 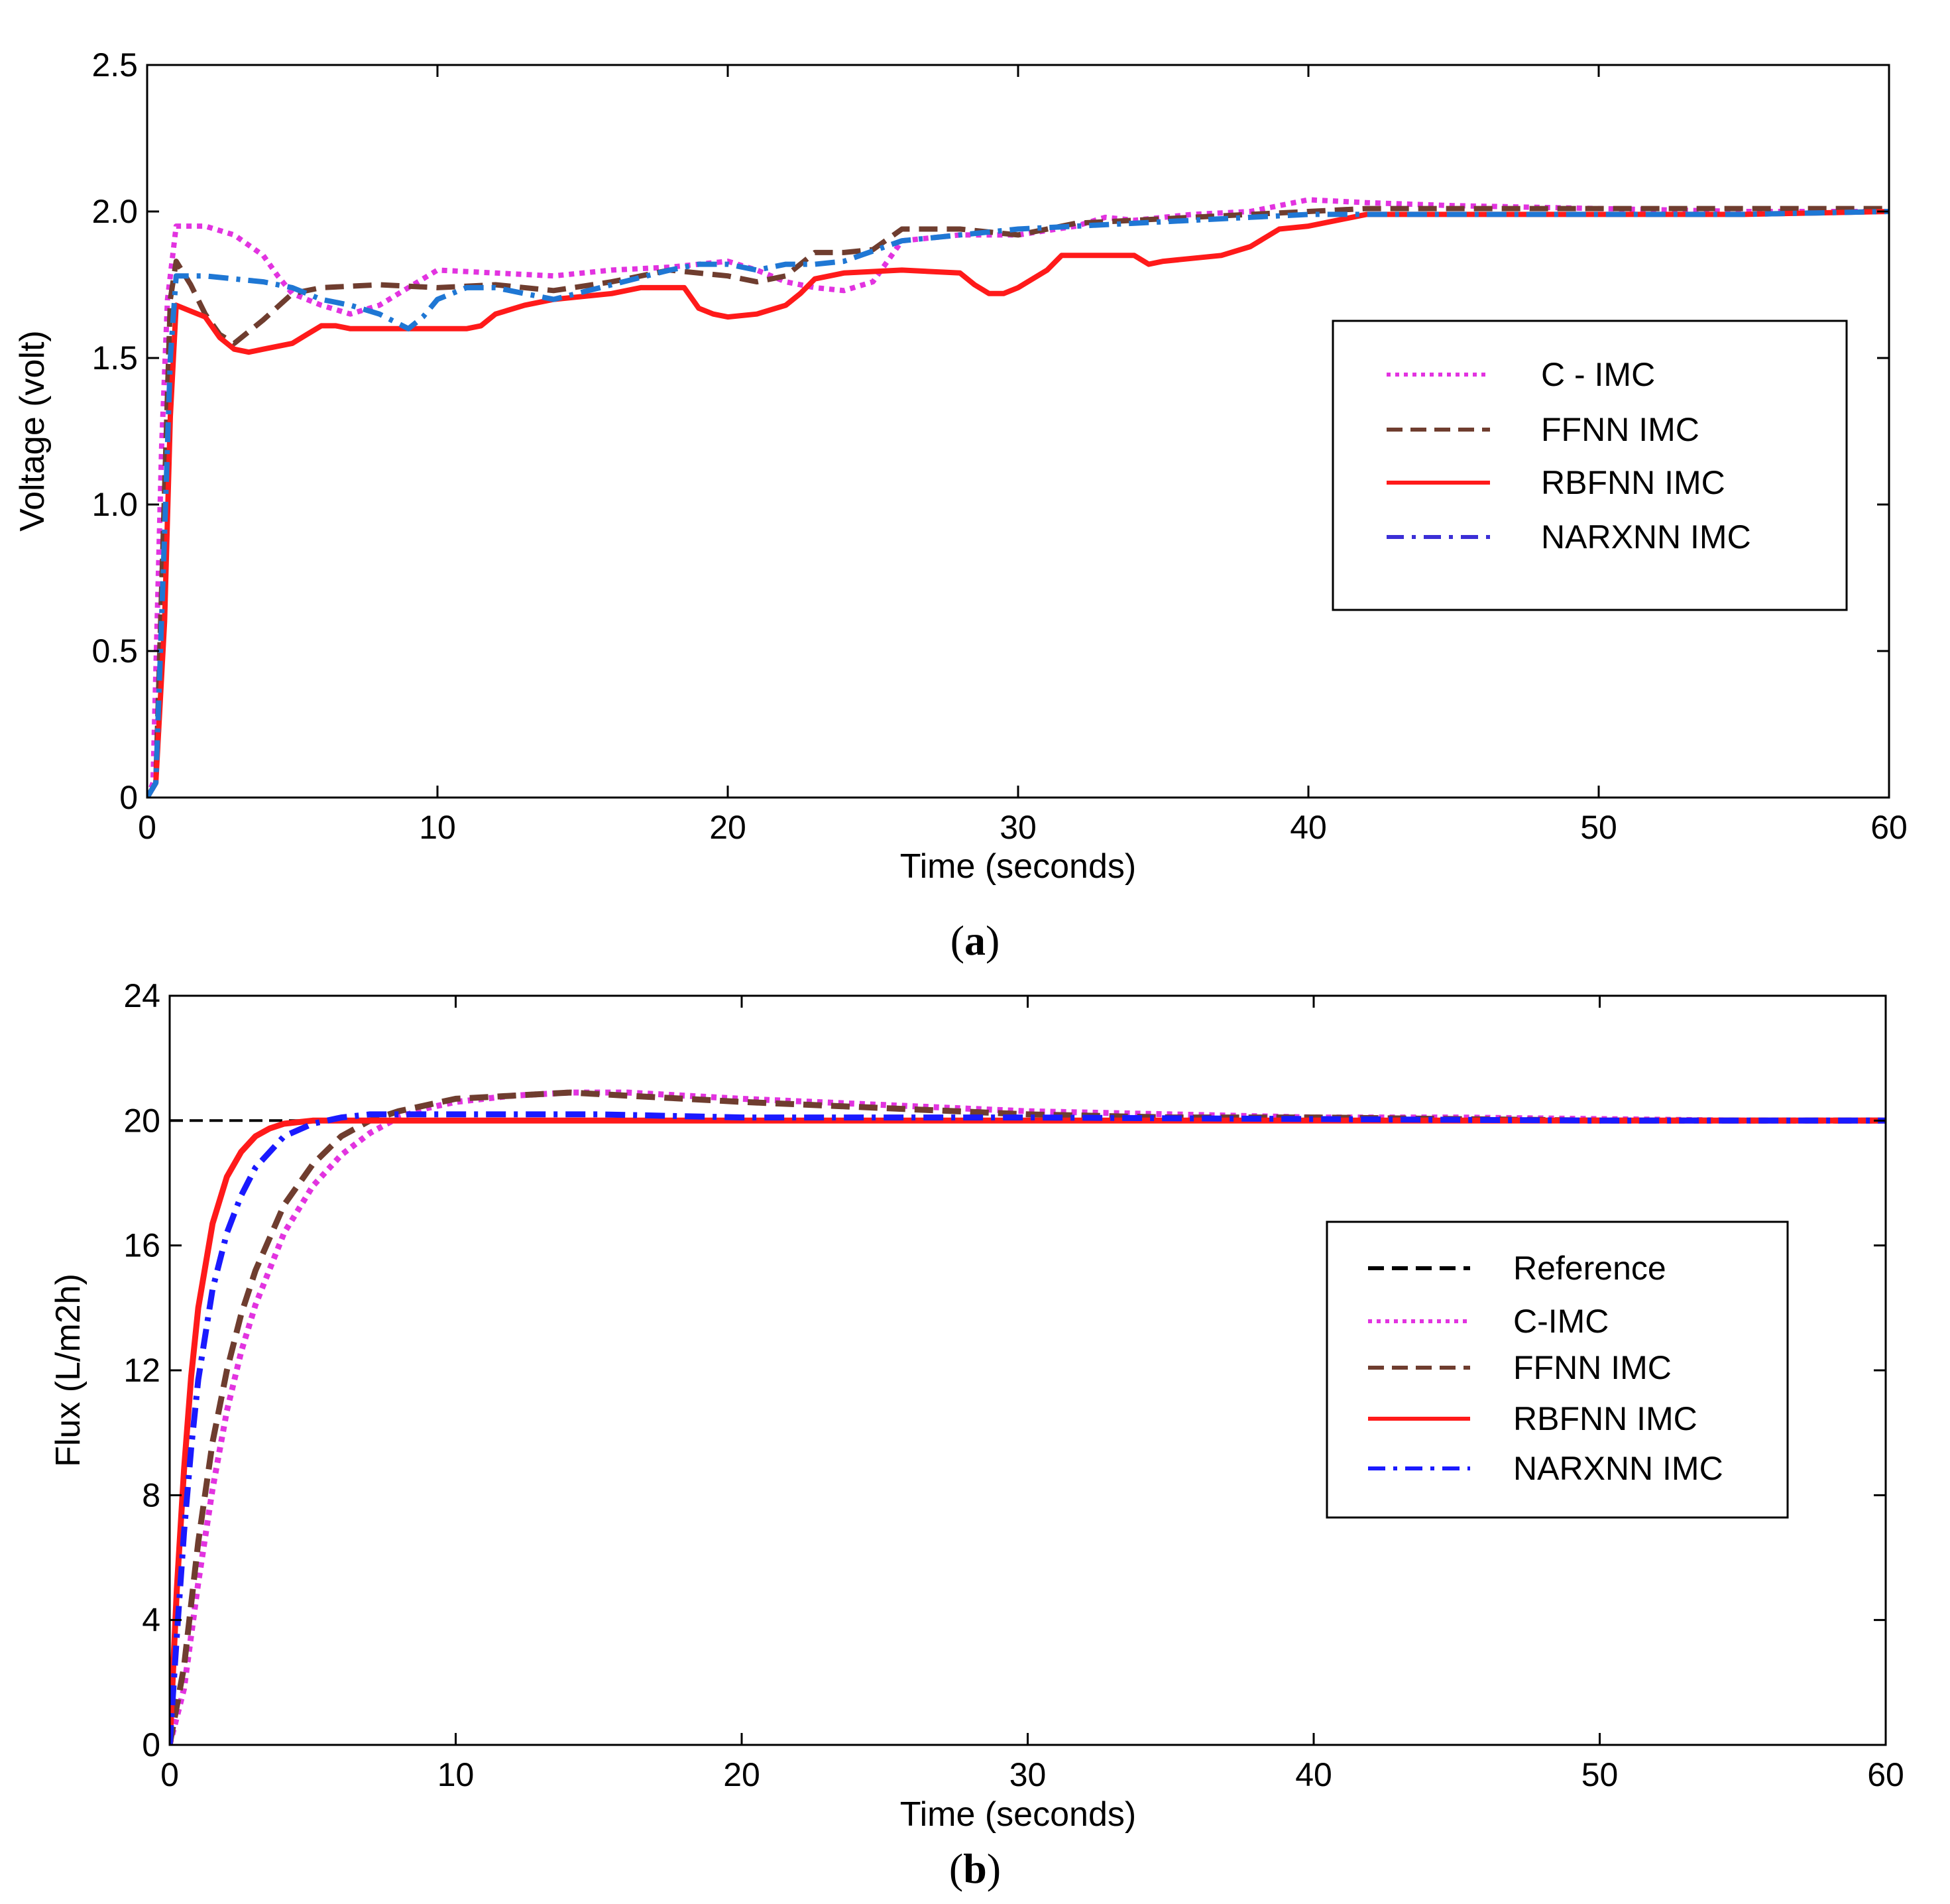 What do you see at coordinates (141, 1120) in the screenshot?
I see `y-tick-label: 20` at bounding box center [141, 1120].